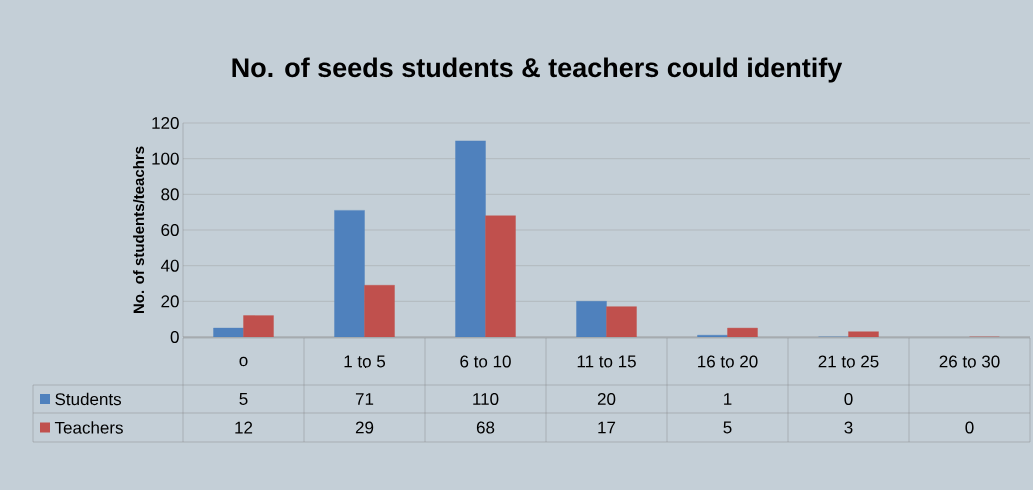 Image resolution: width=1033 pixels, height=490 pixels. What do you see at coordinates (485, 361) in the screenshot?
I see `x-tick-label: 6 to 10` at bounding box center [485, 361].